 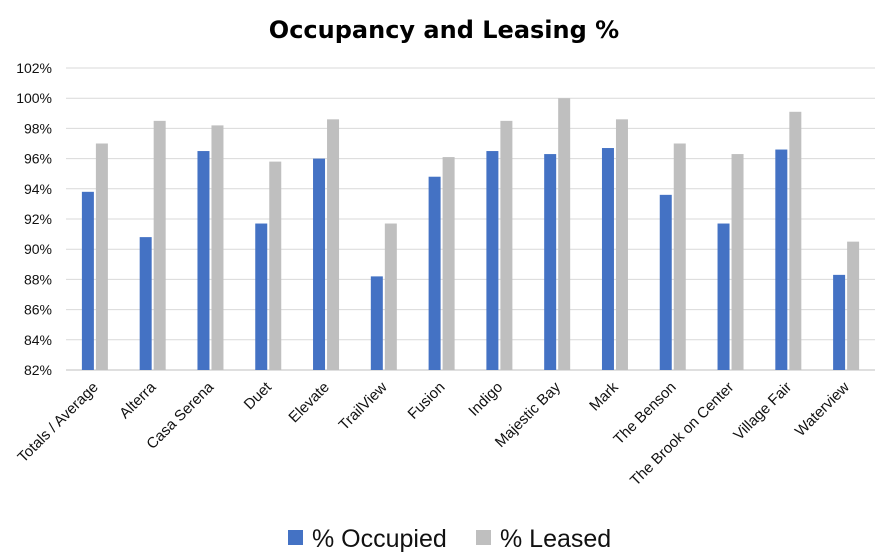 I want to click on x-category-label: Totals / Average, so click(x=57, y=422).